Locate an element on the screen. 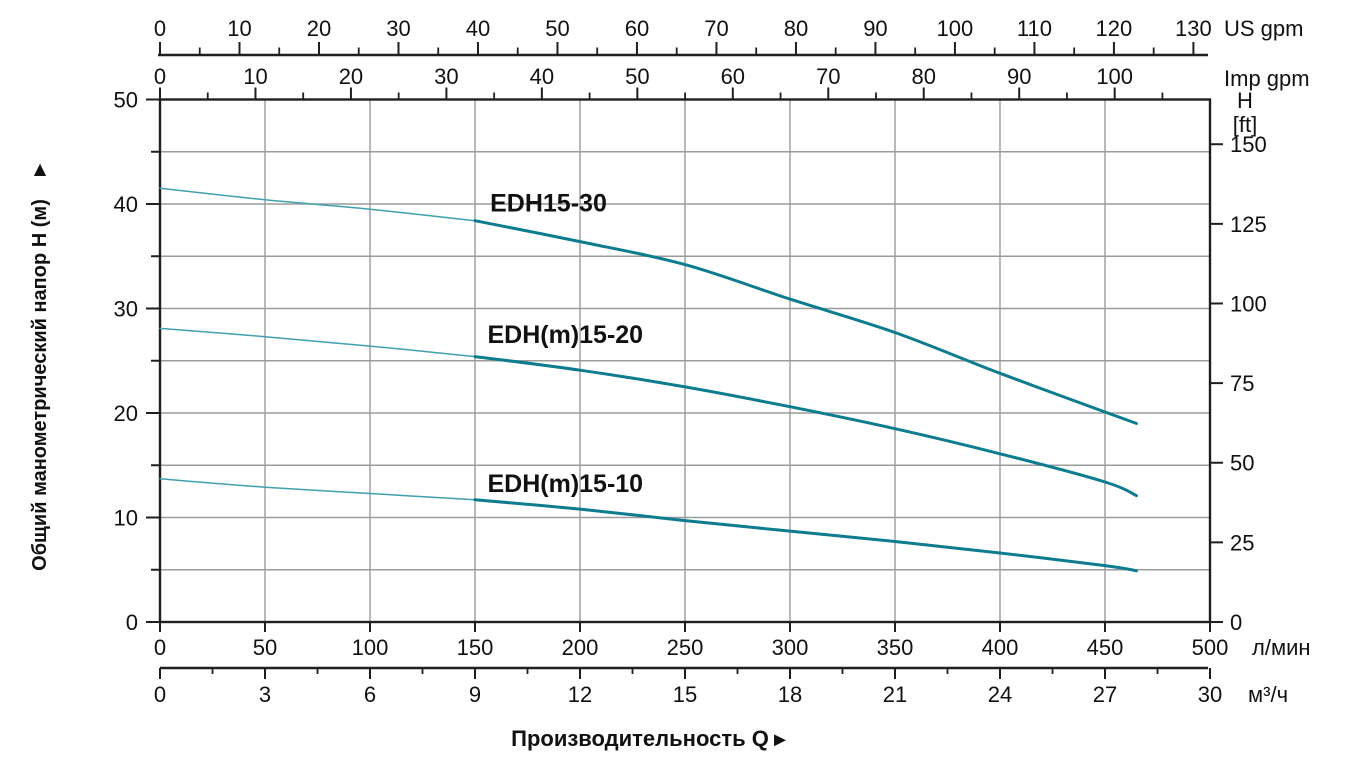 This screenshot has width=1359, height=763. imp-gpm-tick-label: 100 is located at coordinates (1114, 76).